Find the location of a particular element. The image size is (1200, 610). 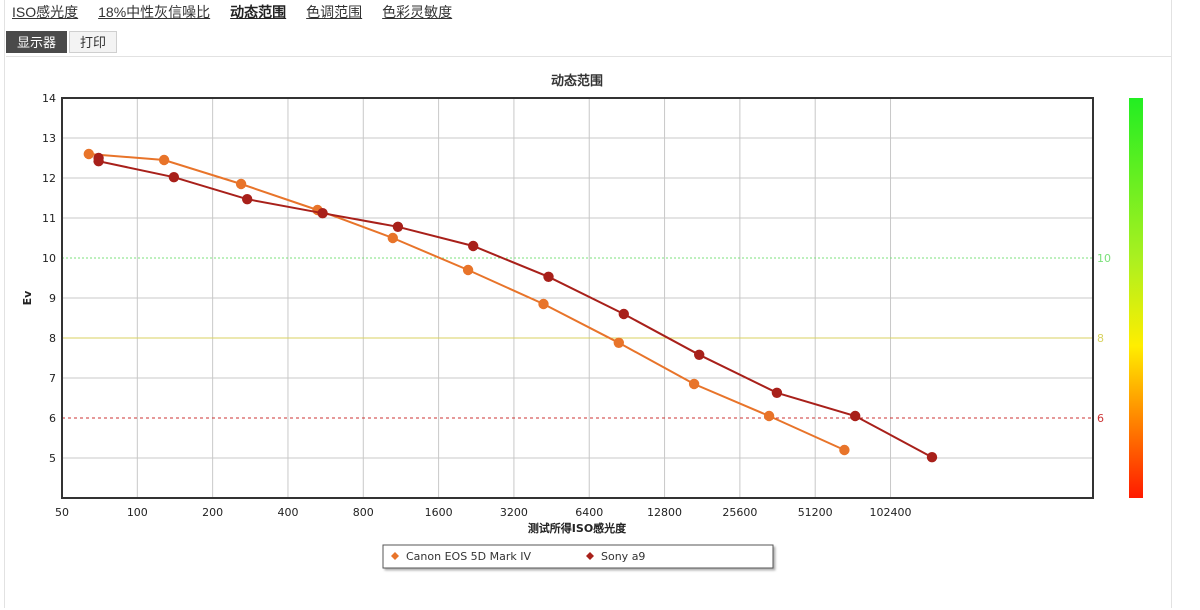

divider is located at coordinates (589, 56).